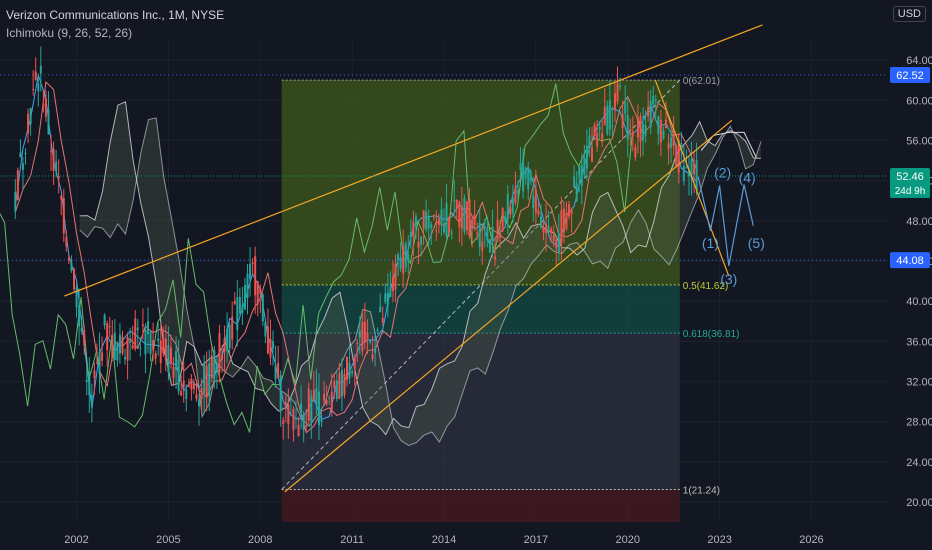 The height and width of the screenshot is (550, 932). I want to click on y-tick-label: 60.00, so click(919, 101).